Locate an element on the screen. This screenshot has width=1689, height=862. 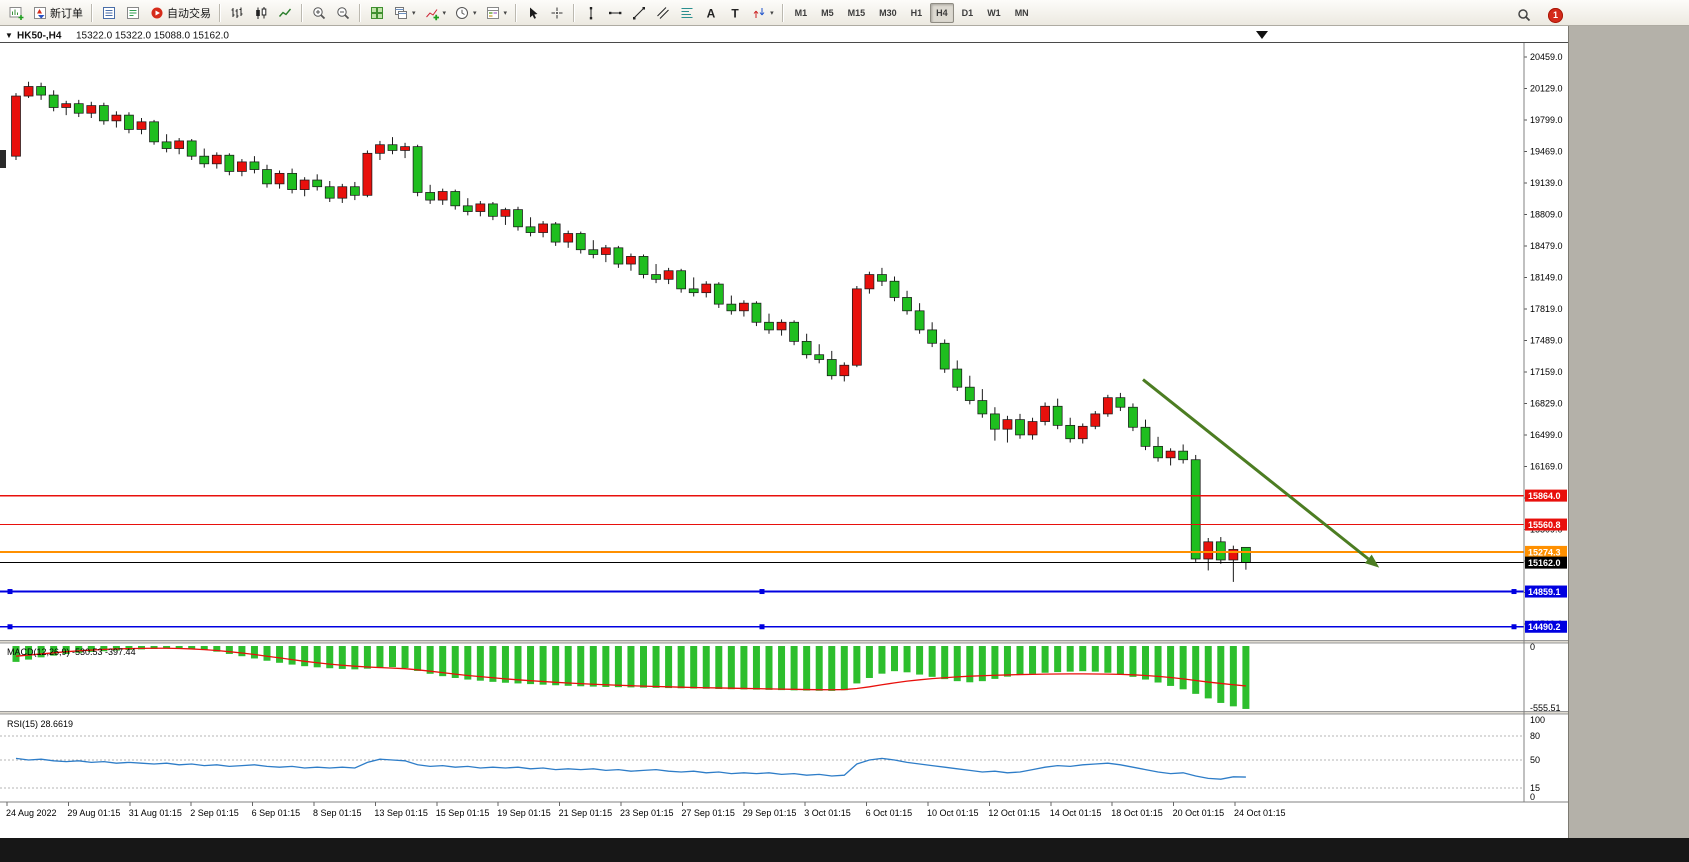
templates-button: ▾ is located at coordinates (496, 13).